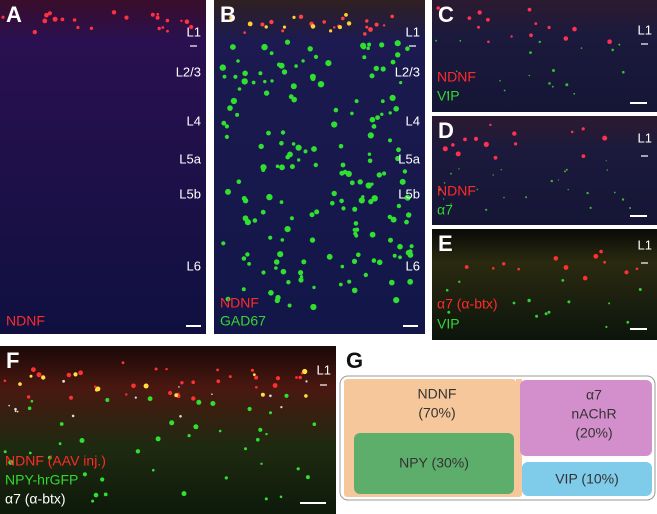  Describe the element at coordinates (434, 463) in the screenshot. I see `npy-region` at that location.